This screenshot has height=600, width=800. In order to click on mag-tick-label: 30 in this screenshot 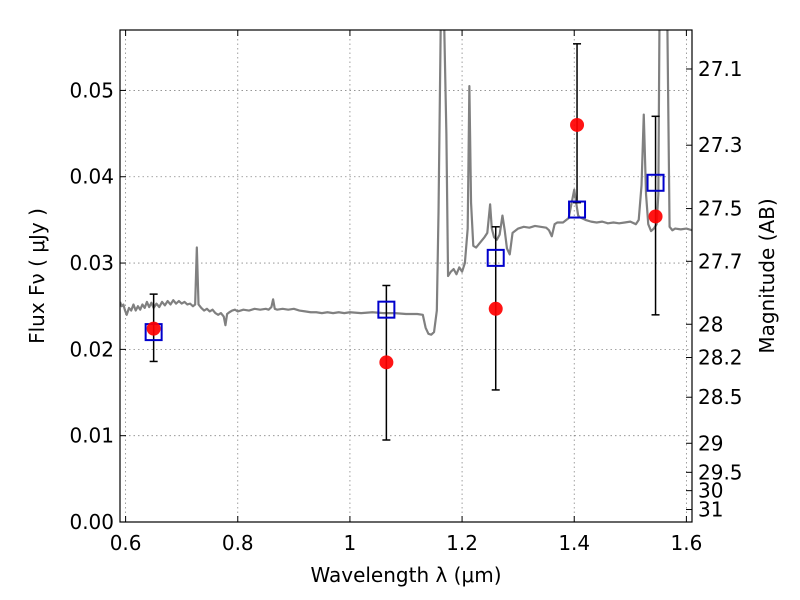, I will do `click(710, 491)`.